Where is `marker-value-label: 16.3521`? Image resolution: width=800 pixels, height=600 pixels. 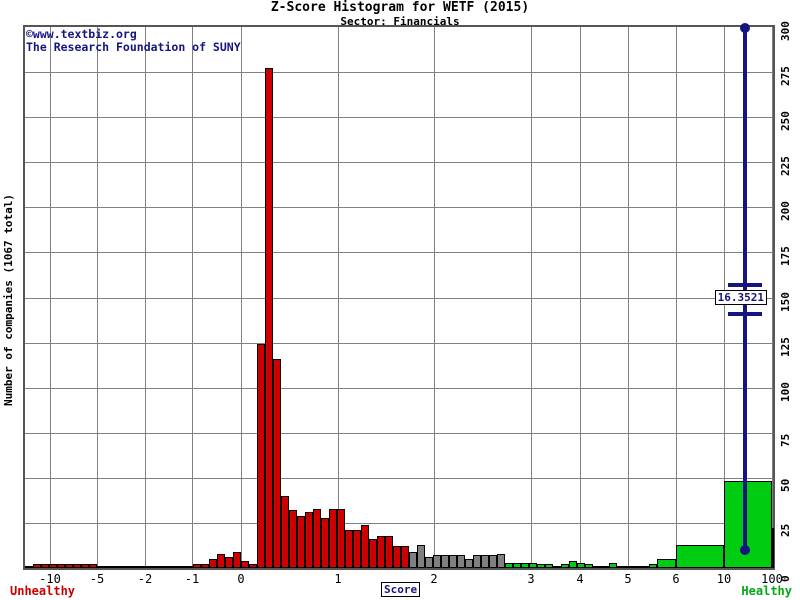
marker-value-label: 16.3521 is located at coordinates (740, 297).